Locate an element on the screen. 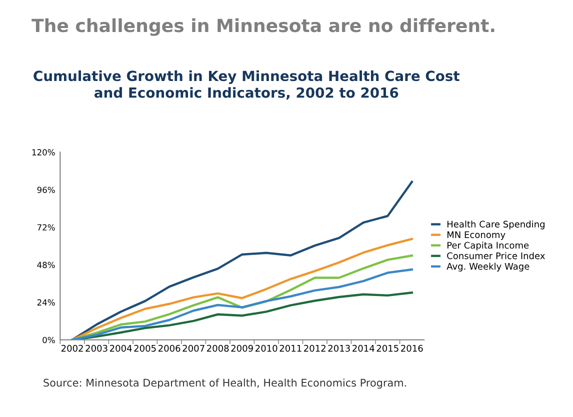  x-tick-label: 2002 is located at coordinates (72, 348).